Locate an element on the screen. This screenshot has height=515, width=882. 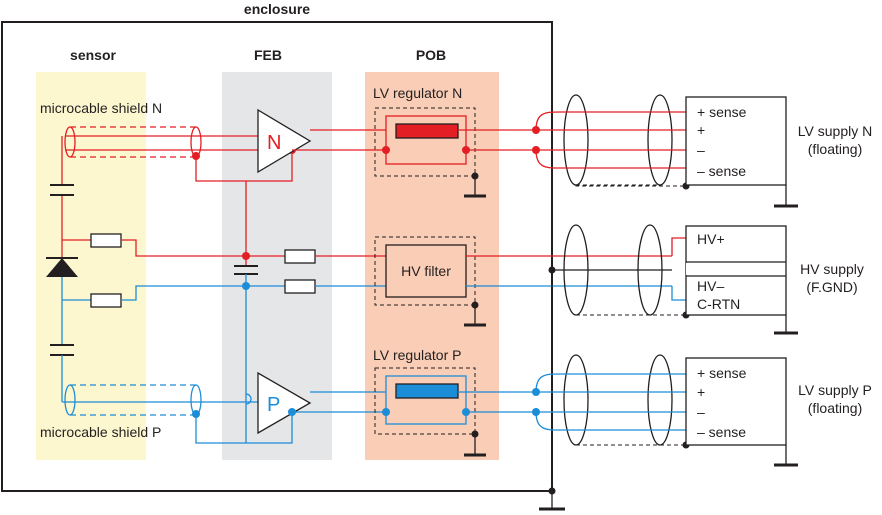
lv-supply-n-pin-plus: + is located at coordinates (701, 130).